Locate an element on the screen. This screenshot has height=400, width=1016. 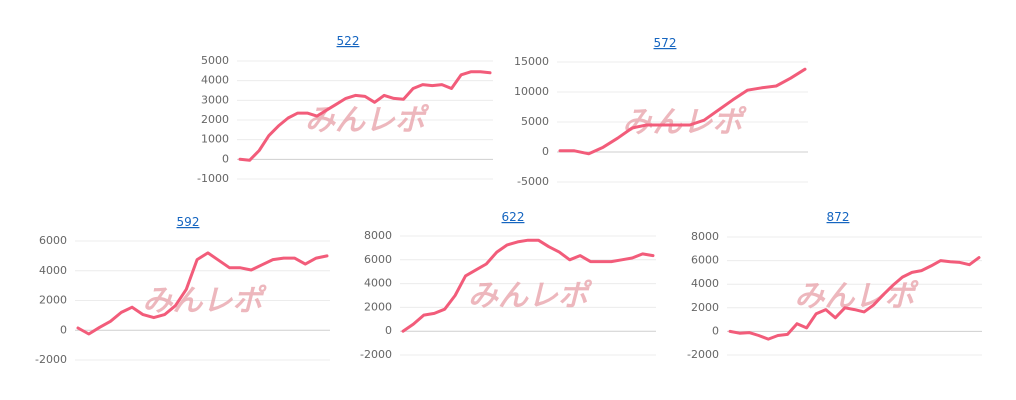
chart-title: 872 is located at coordinates (838, 217).